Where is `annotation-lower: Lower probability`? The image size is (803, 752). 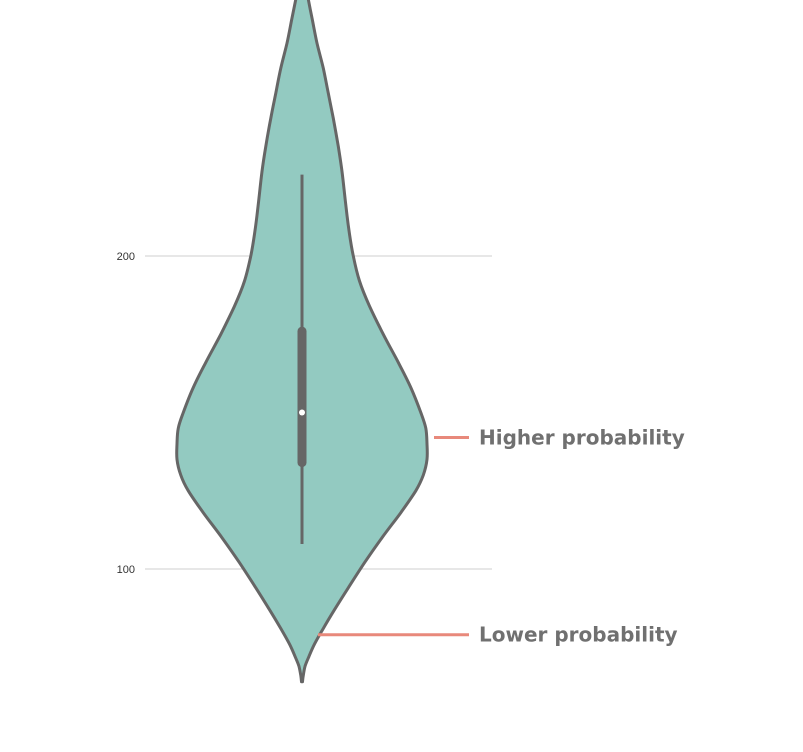 annotation-lower: Lower probability is located at coordinates (498, 635).